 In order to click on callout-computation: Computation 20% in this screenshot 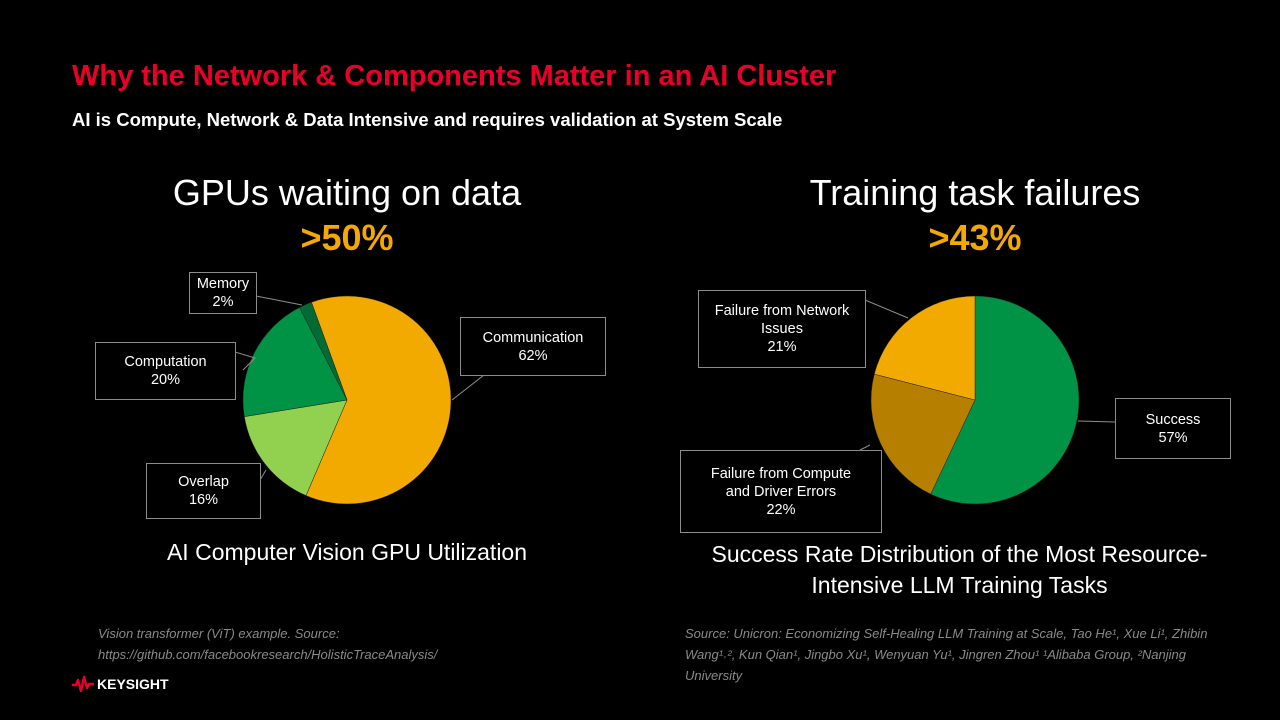, I will do `click(165, 371)`.